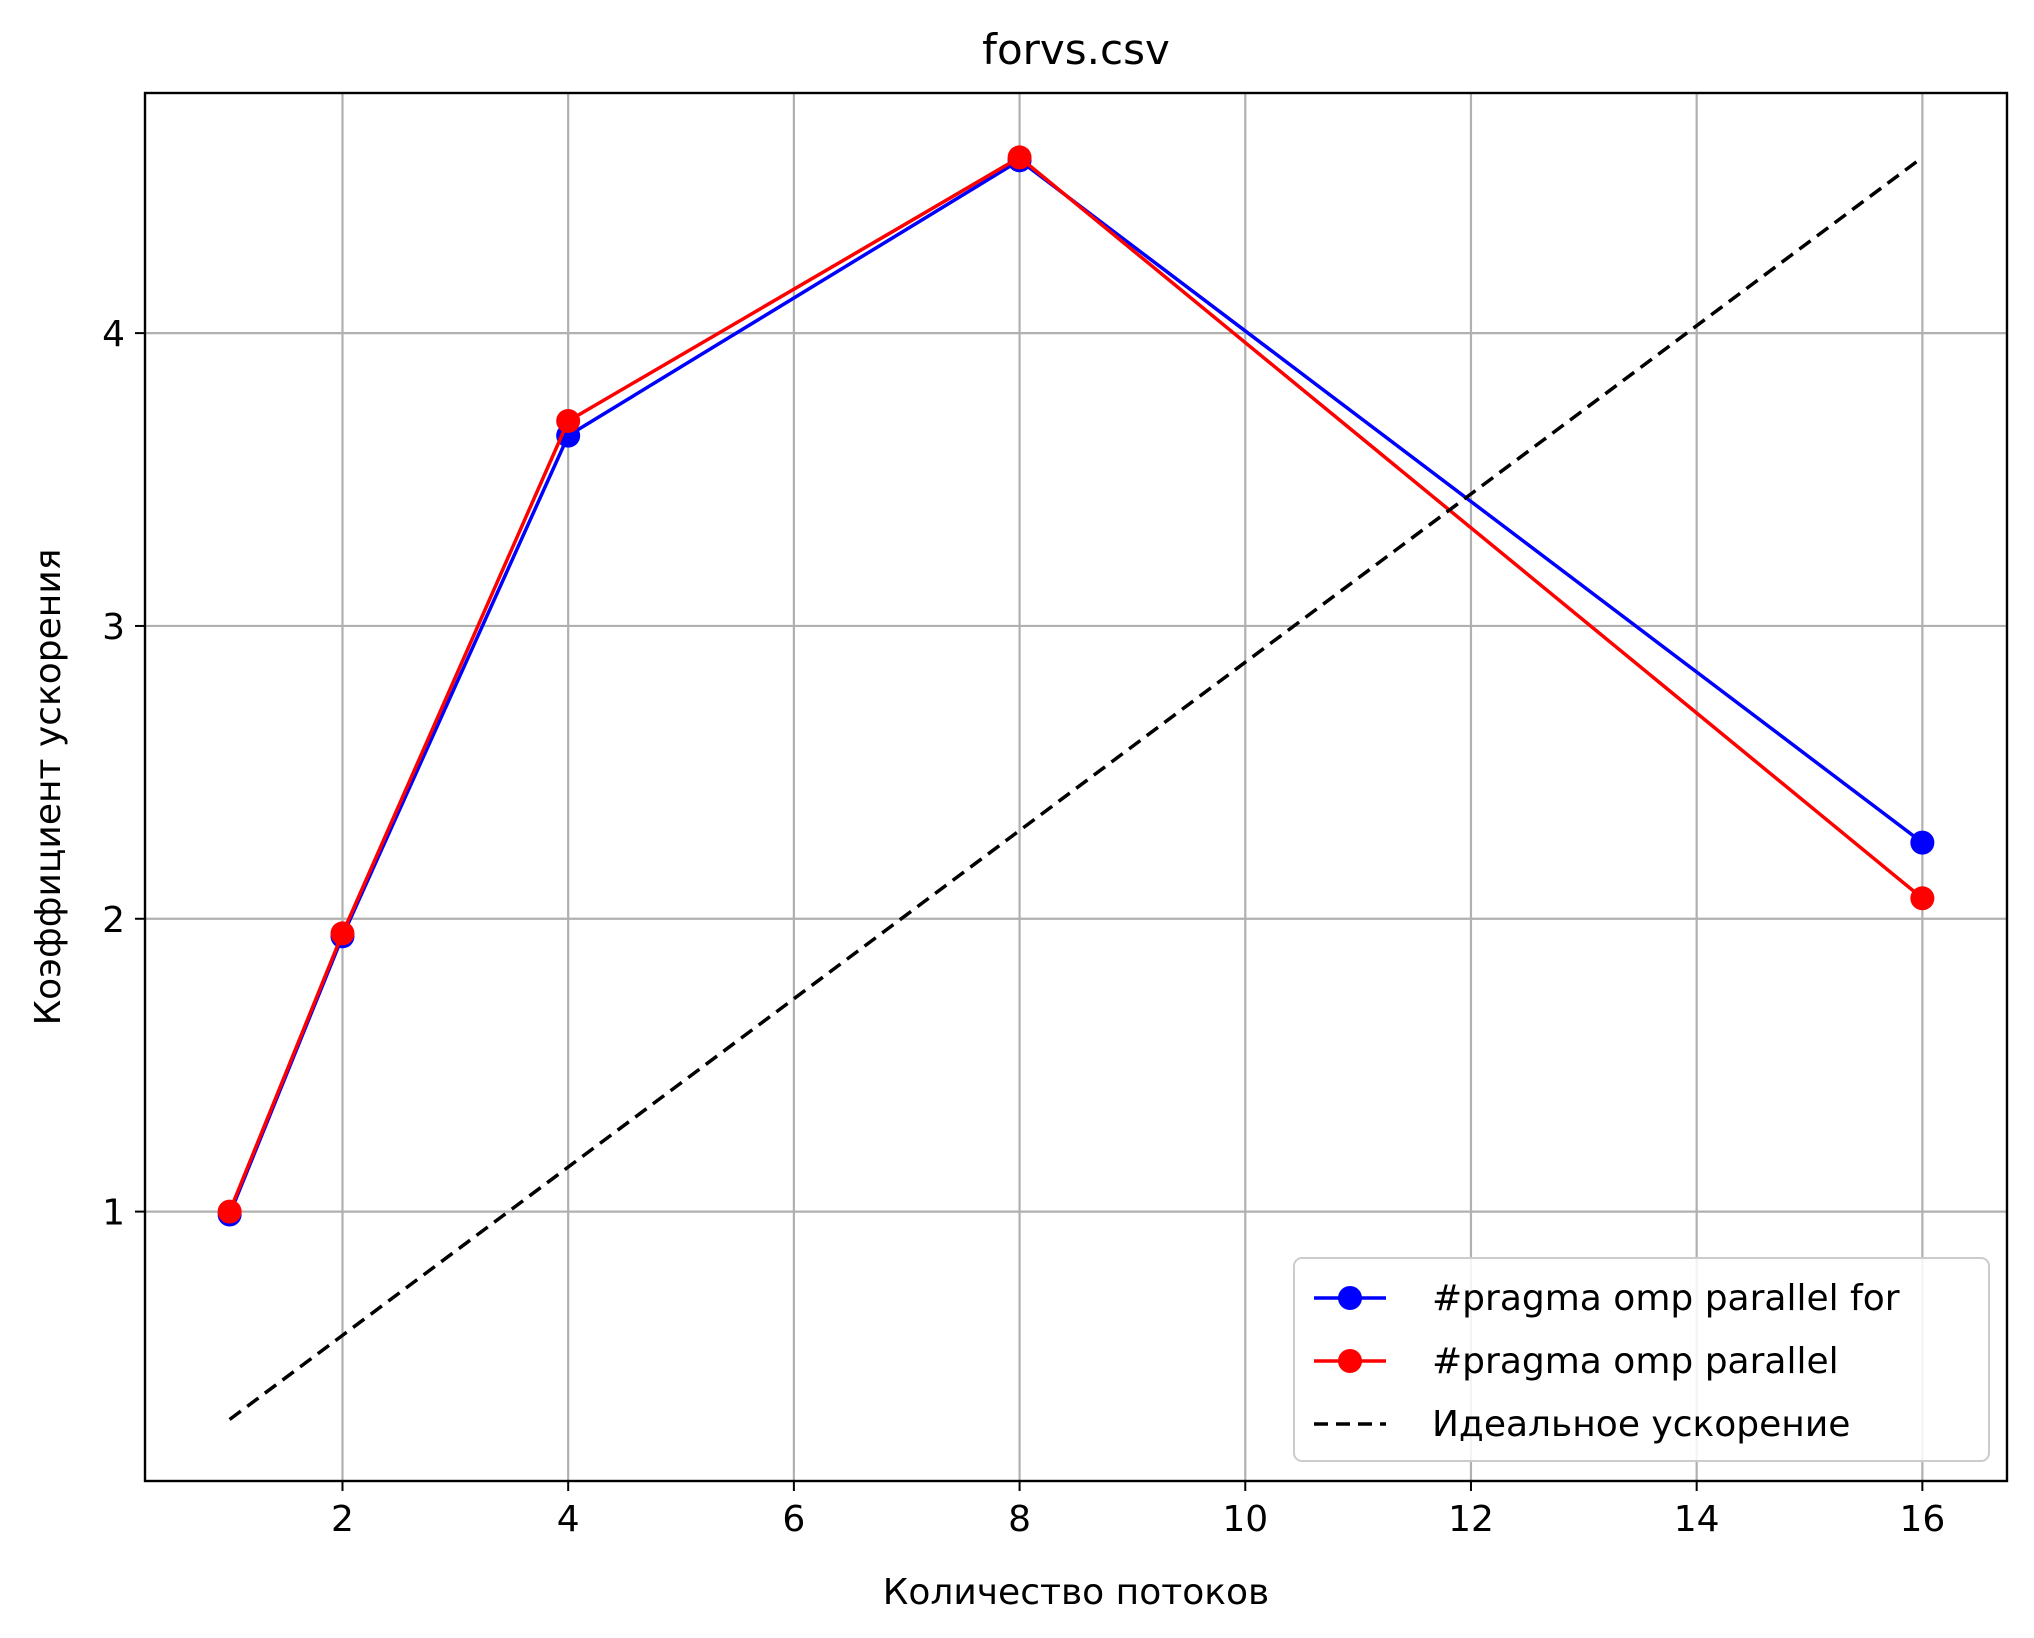 The width and height of the screenshot is (2034, 1638). What do you see at coordinates (113, 920) in the screenshot?
I see `y-tick-label: 2` at bounding box center [113, 920].